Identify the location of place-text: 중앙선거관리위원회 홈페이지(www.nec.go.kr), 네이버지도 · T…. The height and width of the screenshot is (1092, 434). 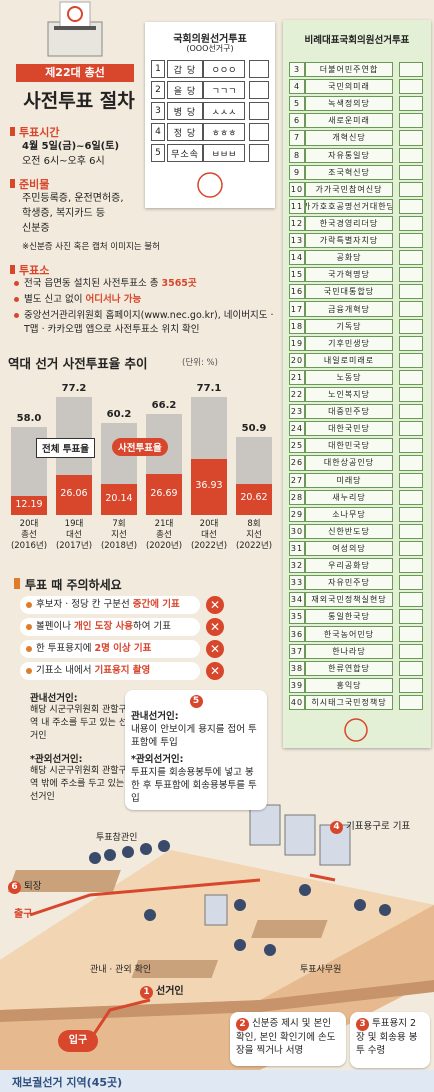
(149, 322).